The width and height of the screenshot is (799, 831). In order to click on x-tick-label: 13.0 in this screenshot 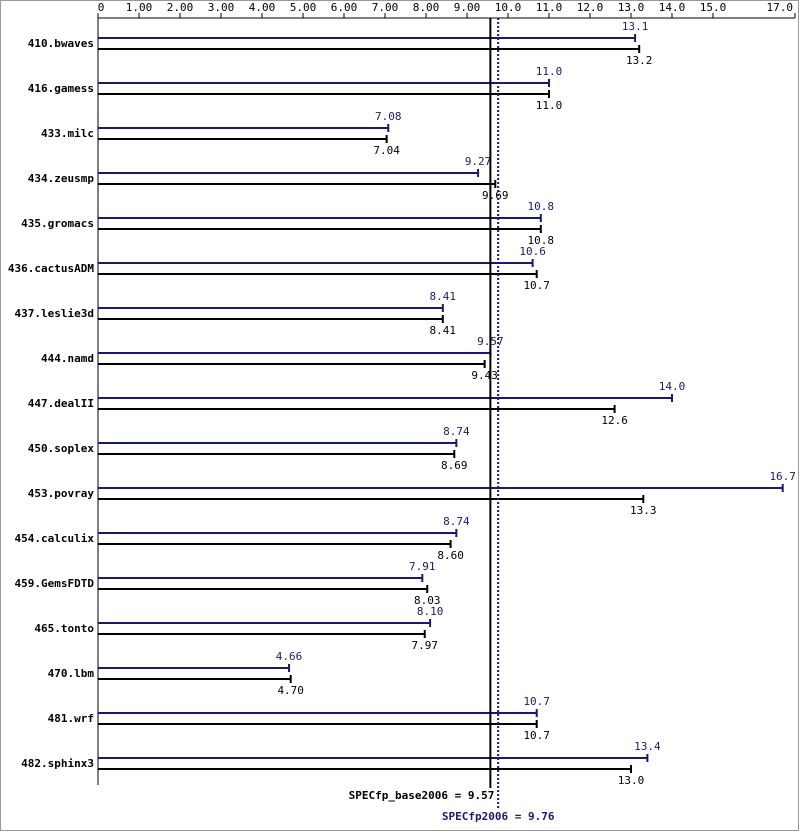, I will do `click(631, 7)`.